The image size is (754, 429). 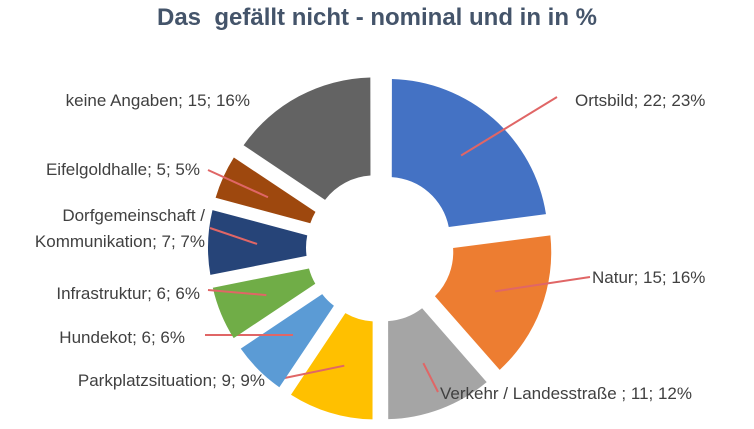 What do you see at coordinates (119, 228) in the screenshot?
I see `data-label: Dorfgemeinschaft / Kommunikation; 7; 7%` at bounding box center [119, 228].